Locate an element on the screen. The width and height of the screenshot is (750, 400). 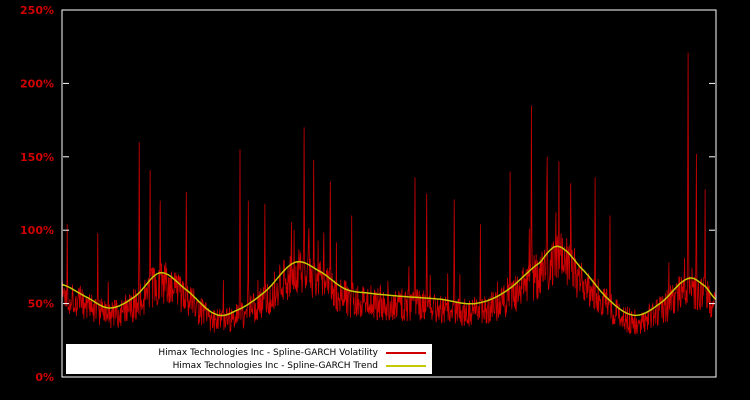
y-tick-label: 50% is located at coordinates (41, 304).